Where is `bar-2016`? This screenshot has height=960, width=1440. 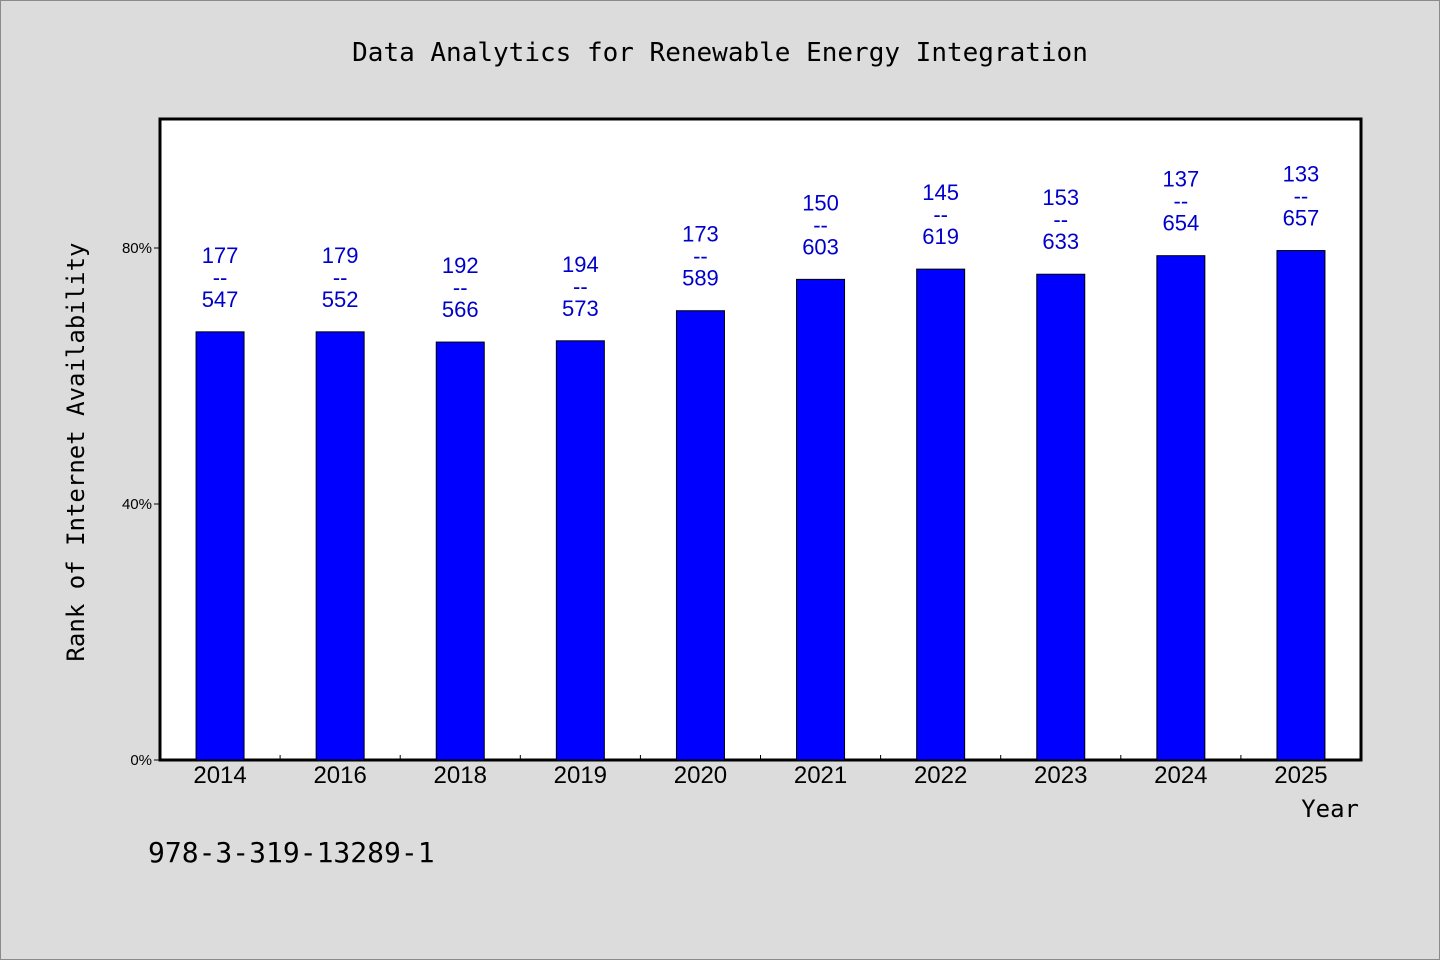 bar-2016 is located at coordinates (340, 546).